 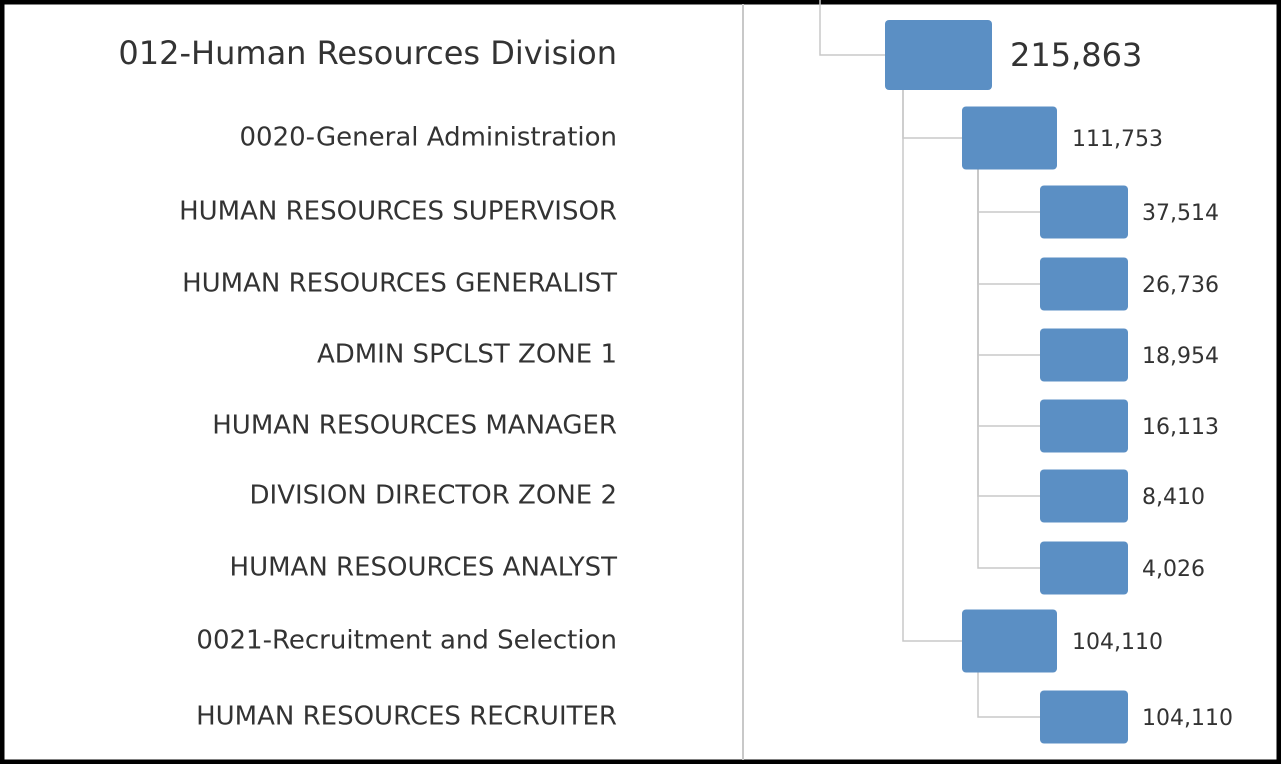 I want to click on row-label: 0021-Recruitment and Selection, so click(x=406, y=641).